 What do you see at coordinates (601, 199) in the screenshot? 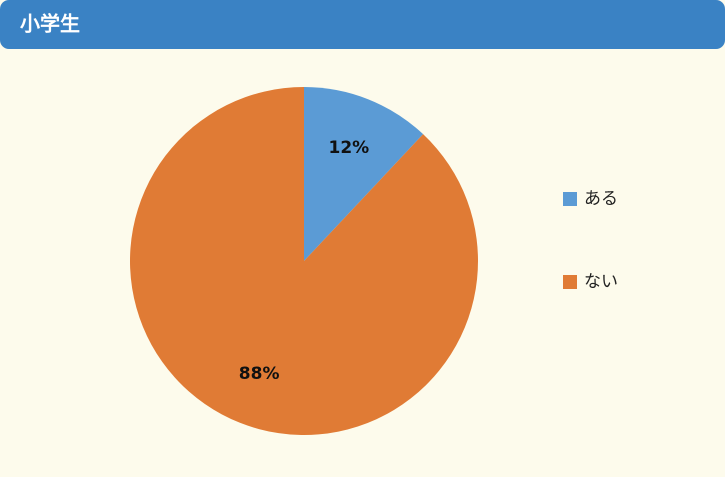
I see `legend-label: ある` at bounding box center [601, 199].